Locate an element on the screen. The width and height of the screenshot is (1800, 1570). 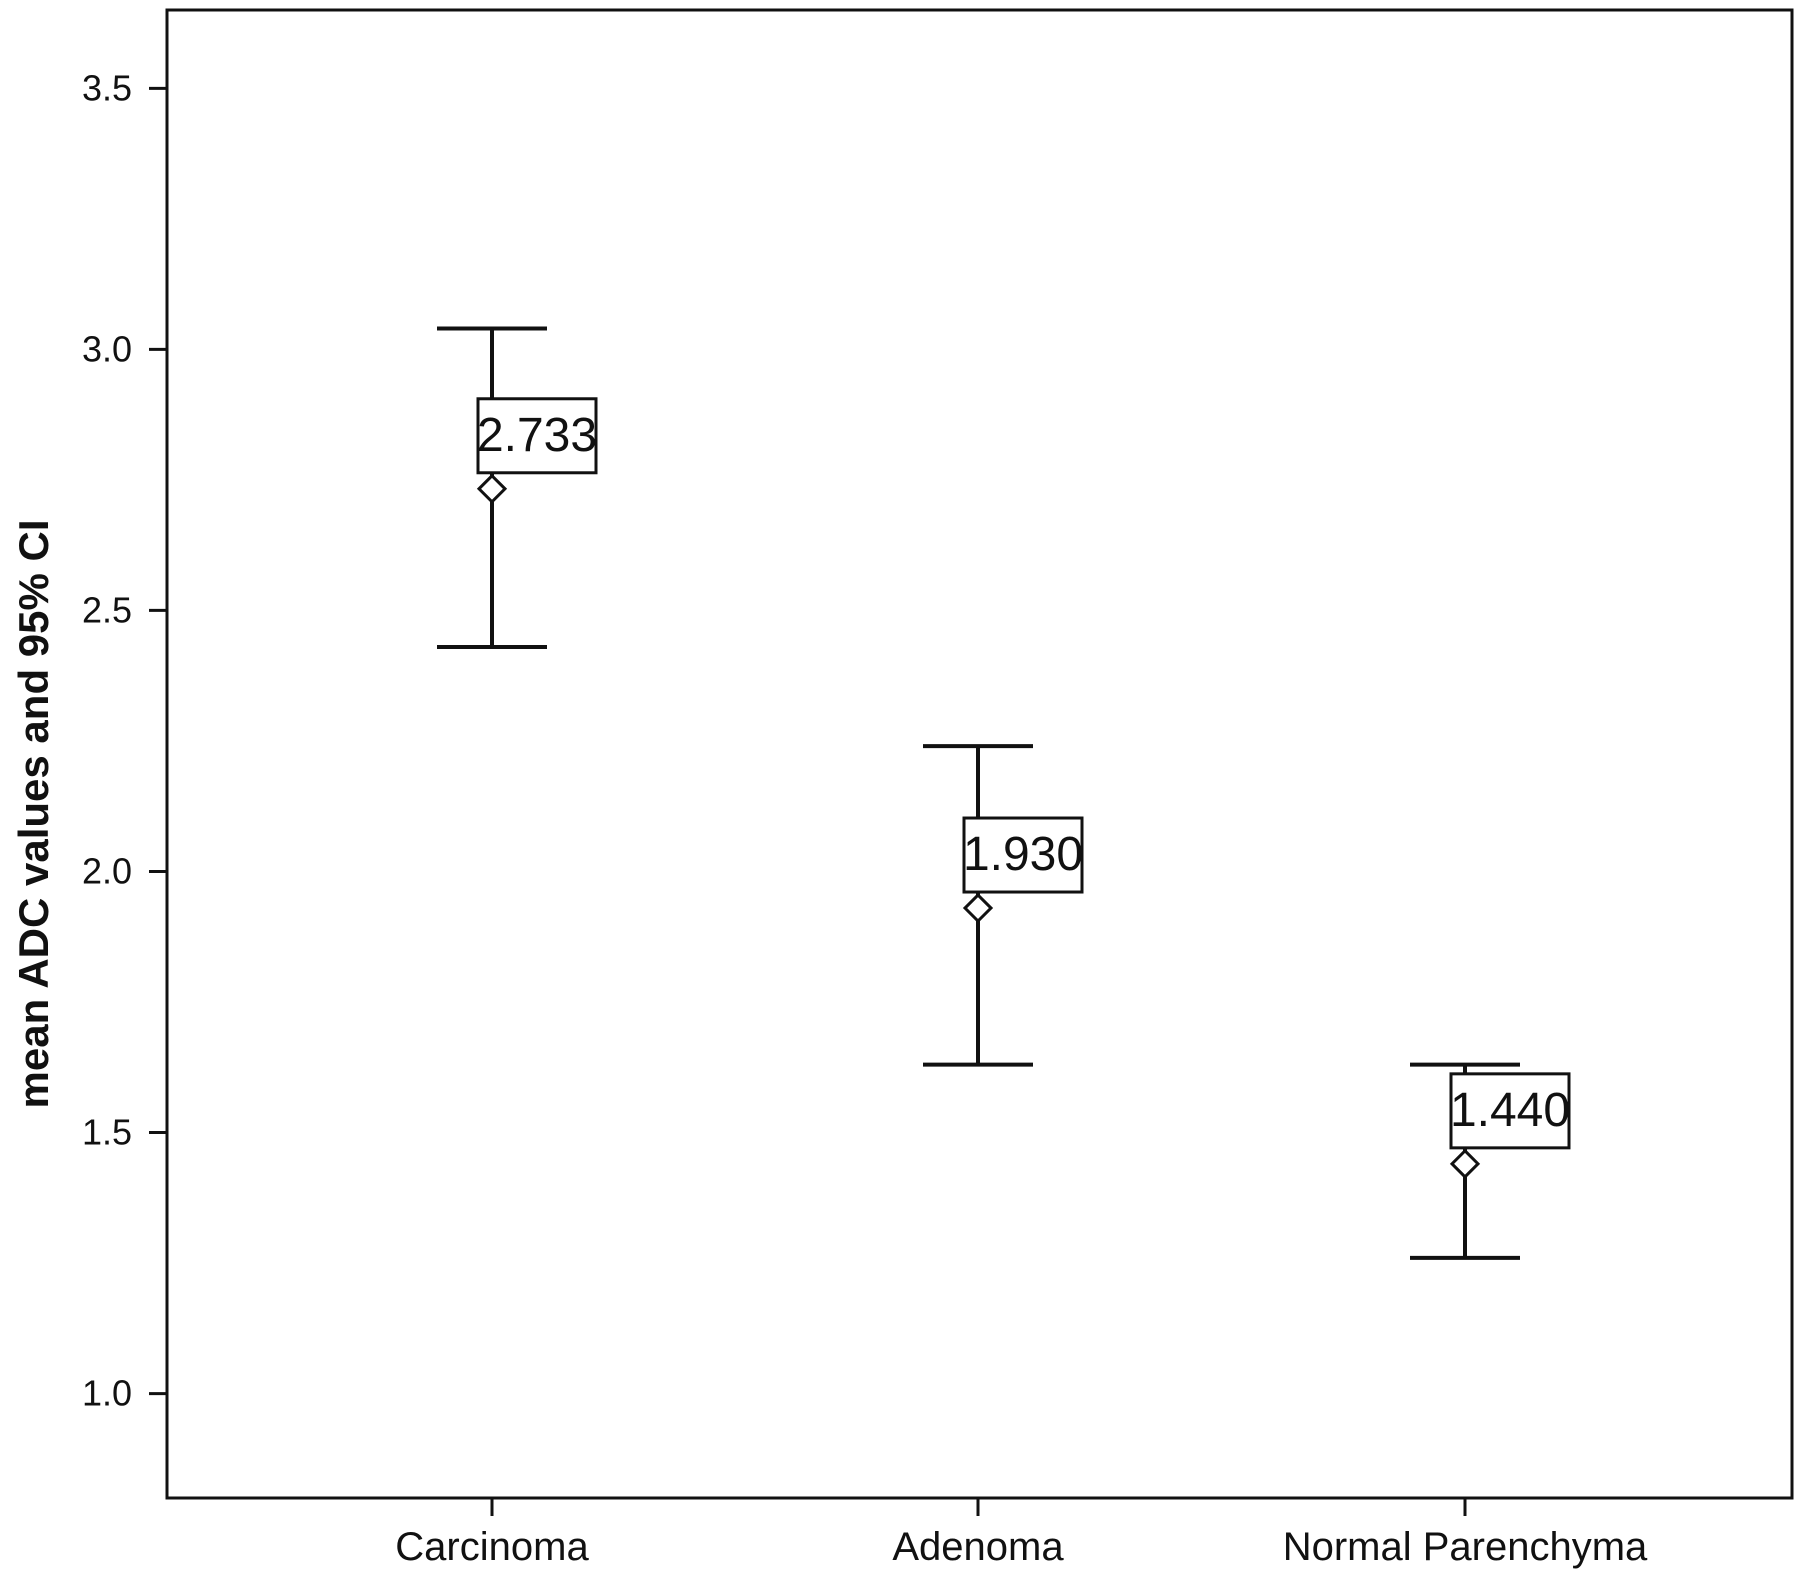
y-tick-label: 3.5 is located at coordinates (107, 87).